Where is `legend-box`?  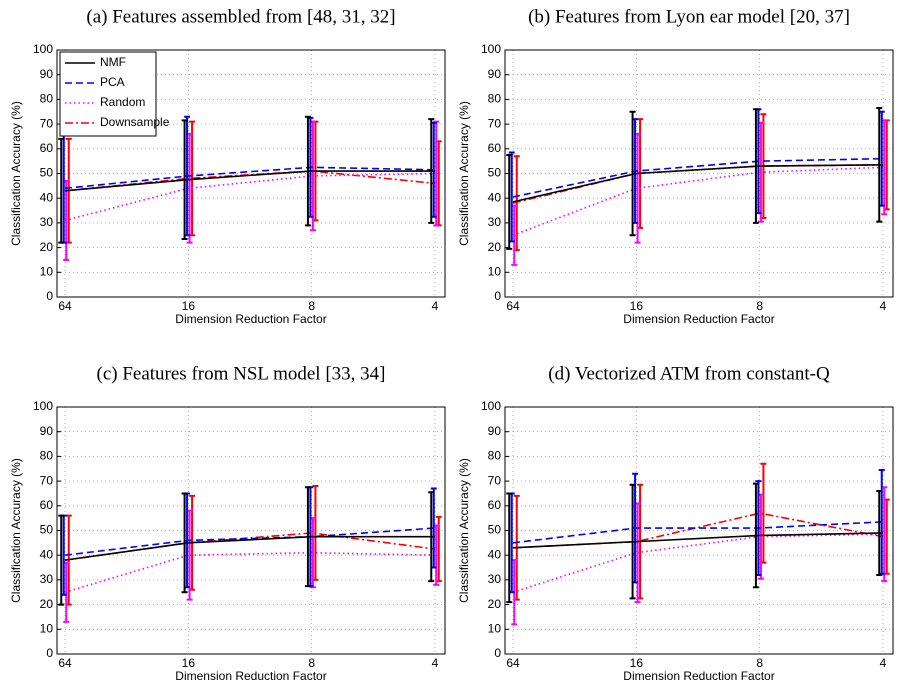
legend-box is located at coordinates (108, 94).